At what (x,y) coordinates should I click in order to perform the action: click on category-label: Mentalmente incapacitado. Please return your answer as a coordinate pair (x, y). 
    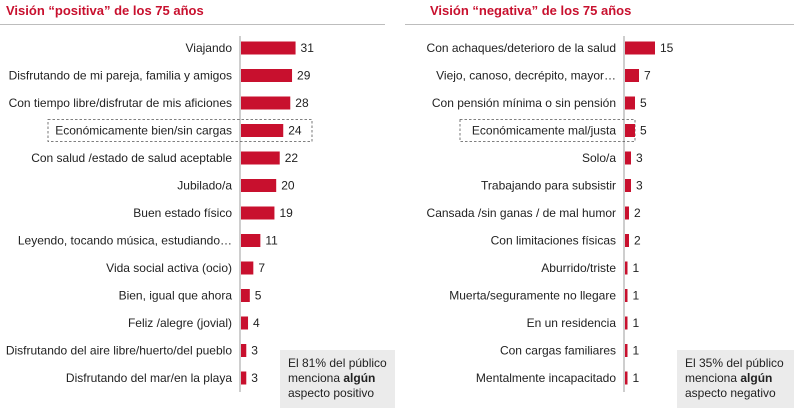
    Looking at the image, I should click on (546, 378).